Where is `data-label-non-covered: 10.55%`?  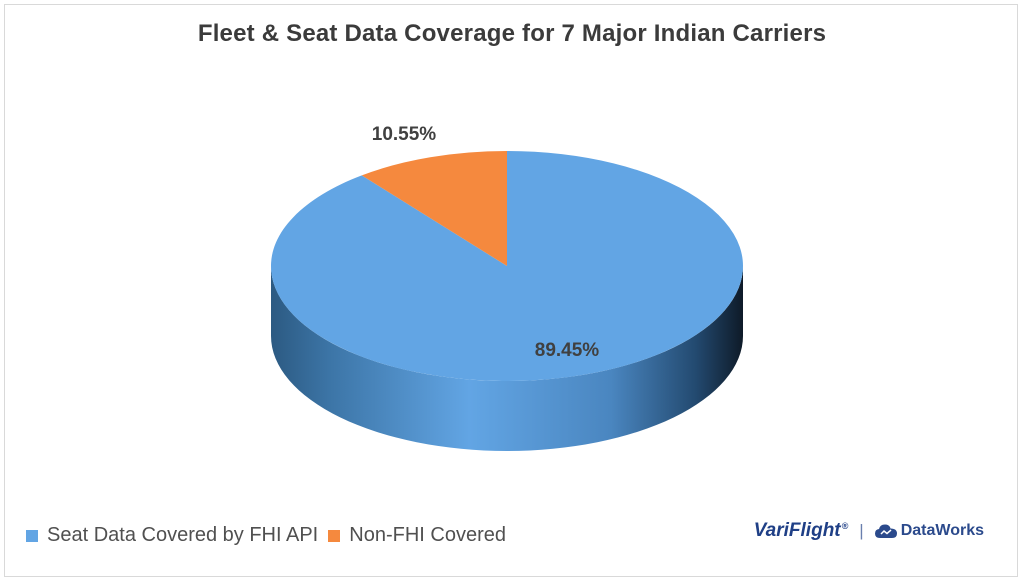
data-label-non-covered: 10.55% is located at coordinates (404, 134).